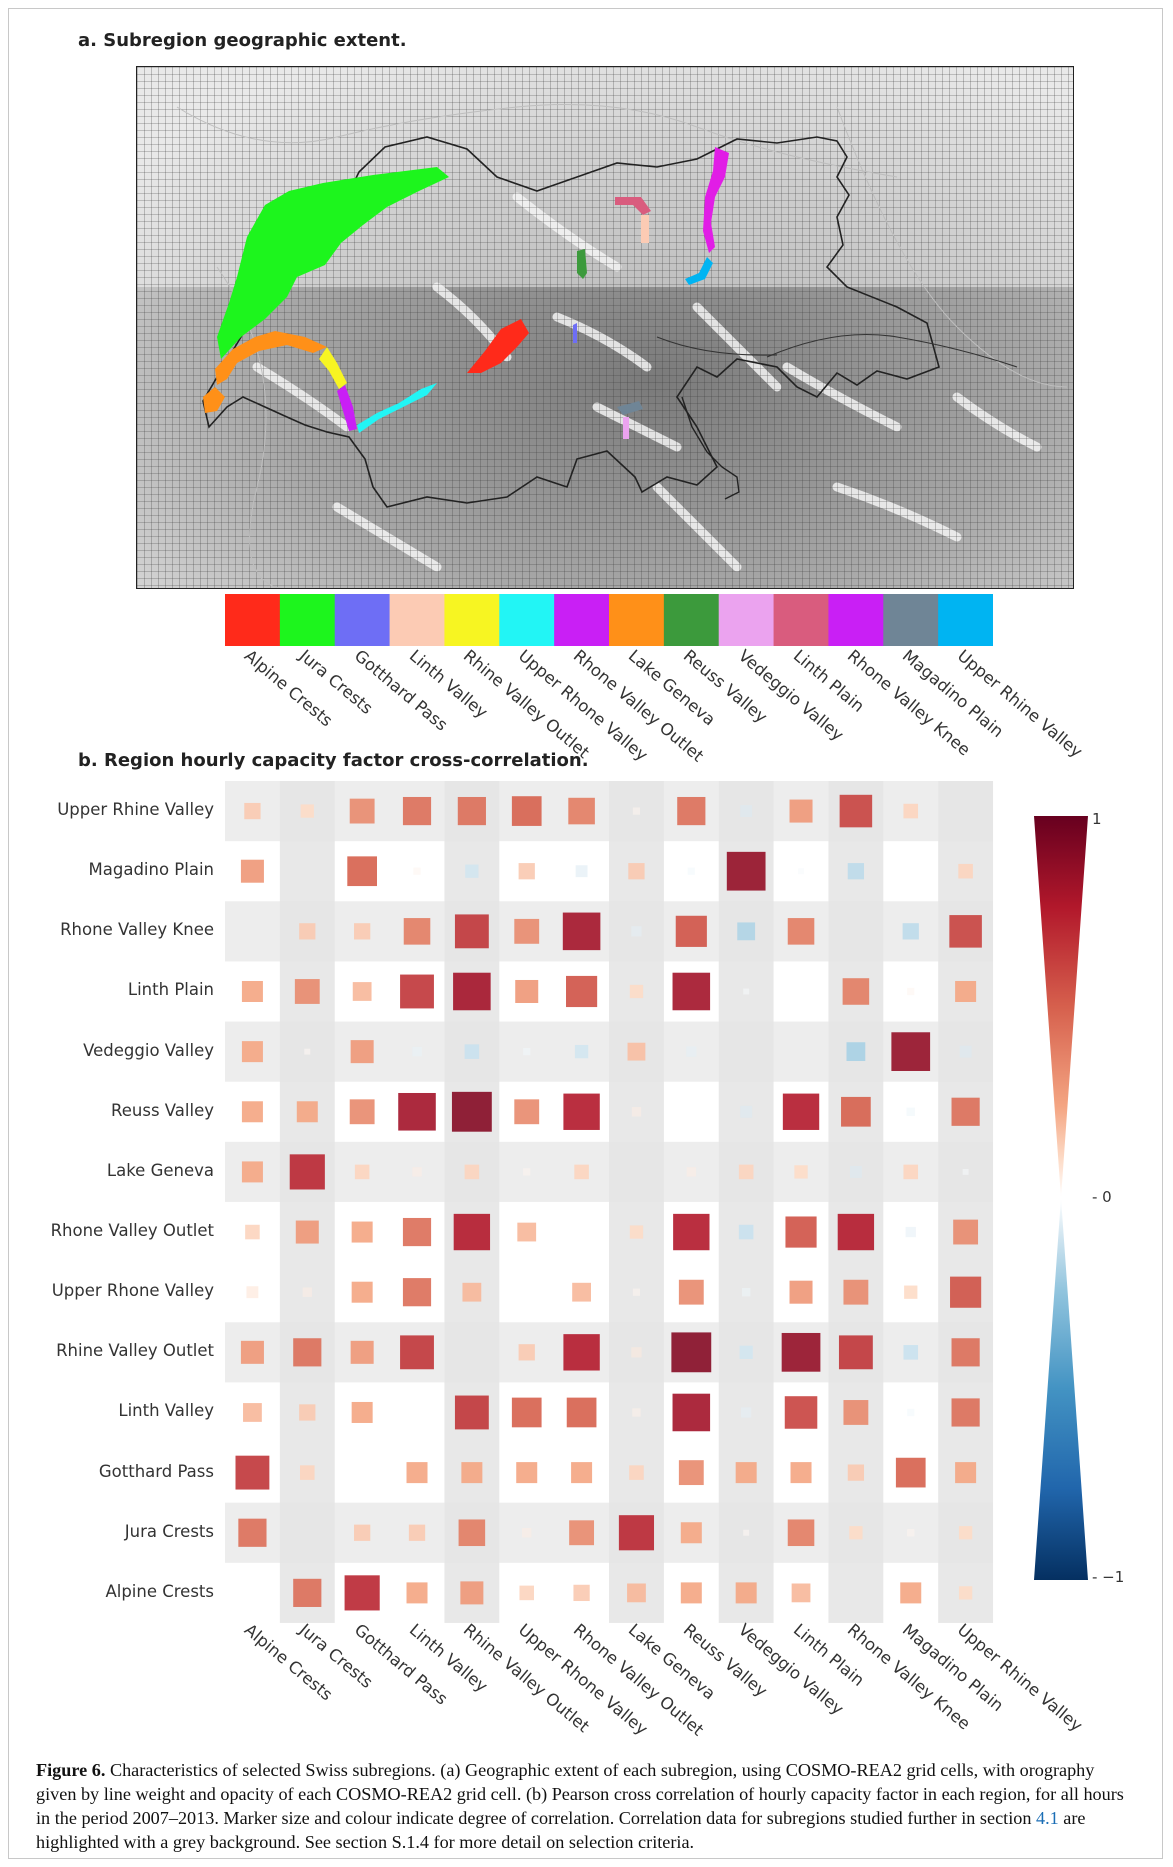 This screenshot has height=1867, width=1173. Describe the element at coordinates (417, 1232) in the screenshot. I see `cell-rhone-valley-outlet-linth-valley` at that location.